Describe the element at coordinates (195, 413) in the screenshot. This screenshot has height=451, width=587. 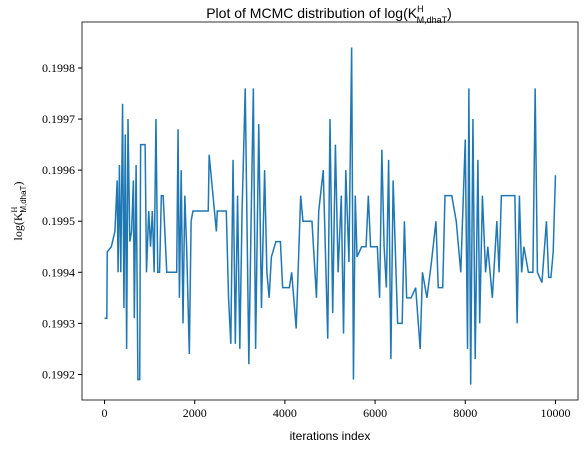
I see `x-tick-label: 2000` at that location.